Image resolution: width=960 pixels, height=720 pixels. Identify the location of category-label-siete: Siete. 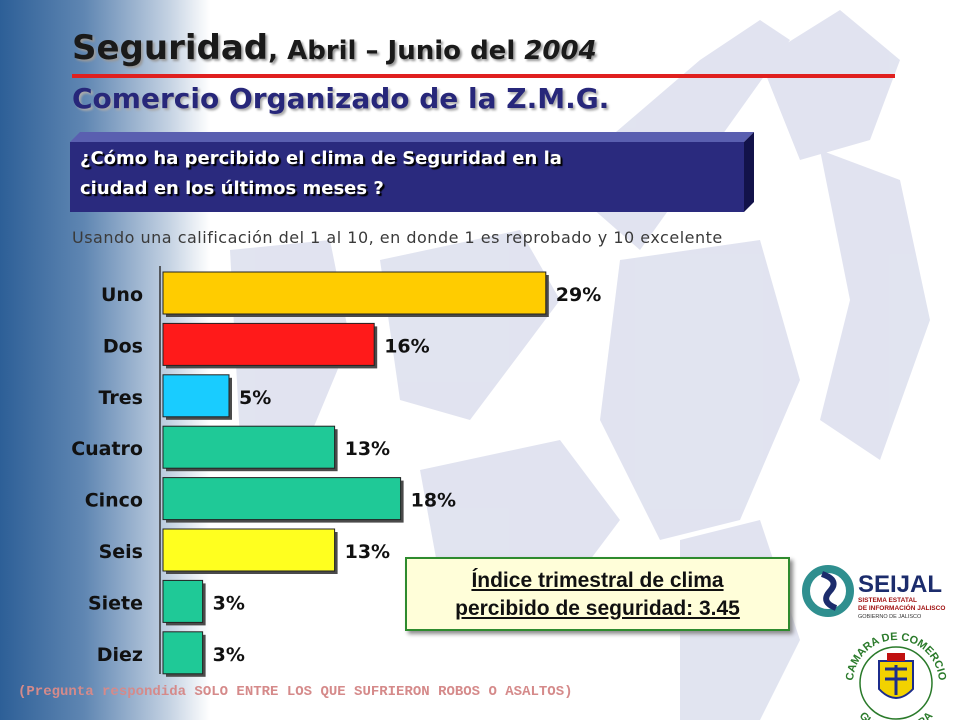
(115, 603).